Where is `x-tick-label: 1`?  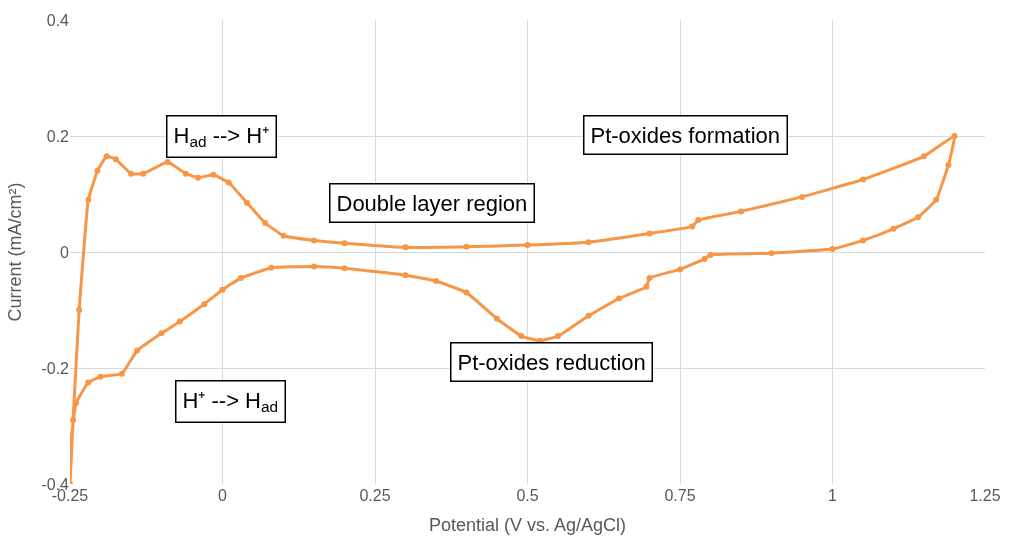
x-tick-label: 1 is located at coordinates (833, 495).